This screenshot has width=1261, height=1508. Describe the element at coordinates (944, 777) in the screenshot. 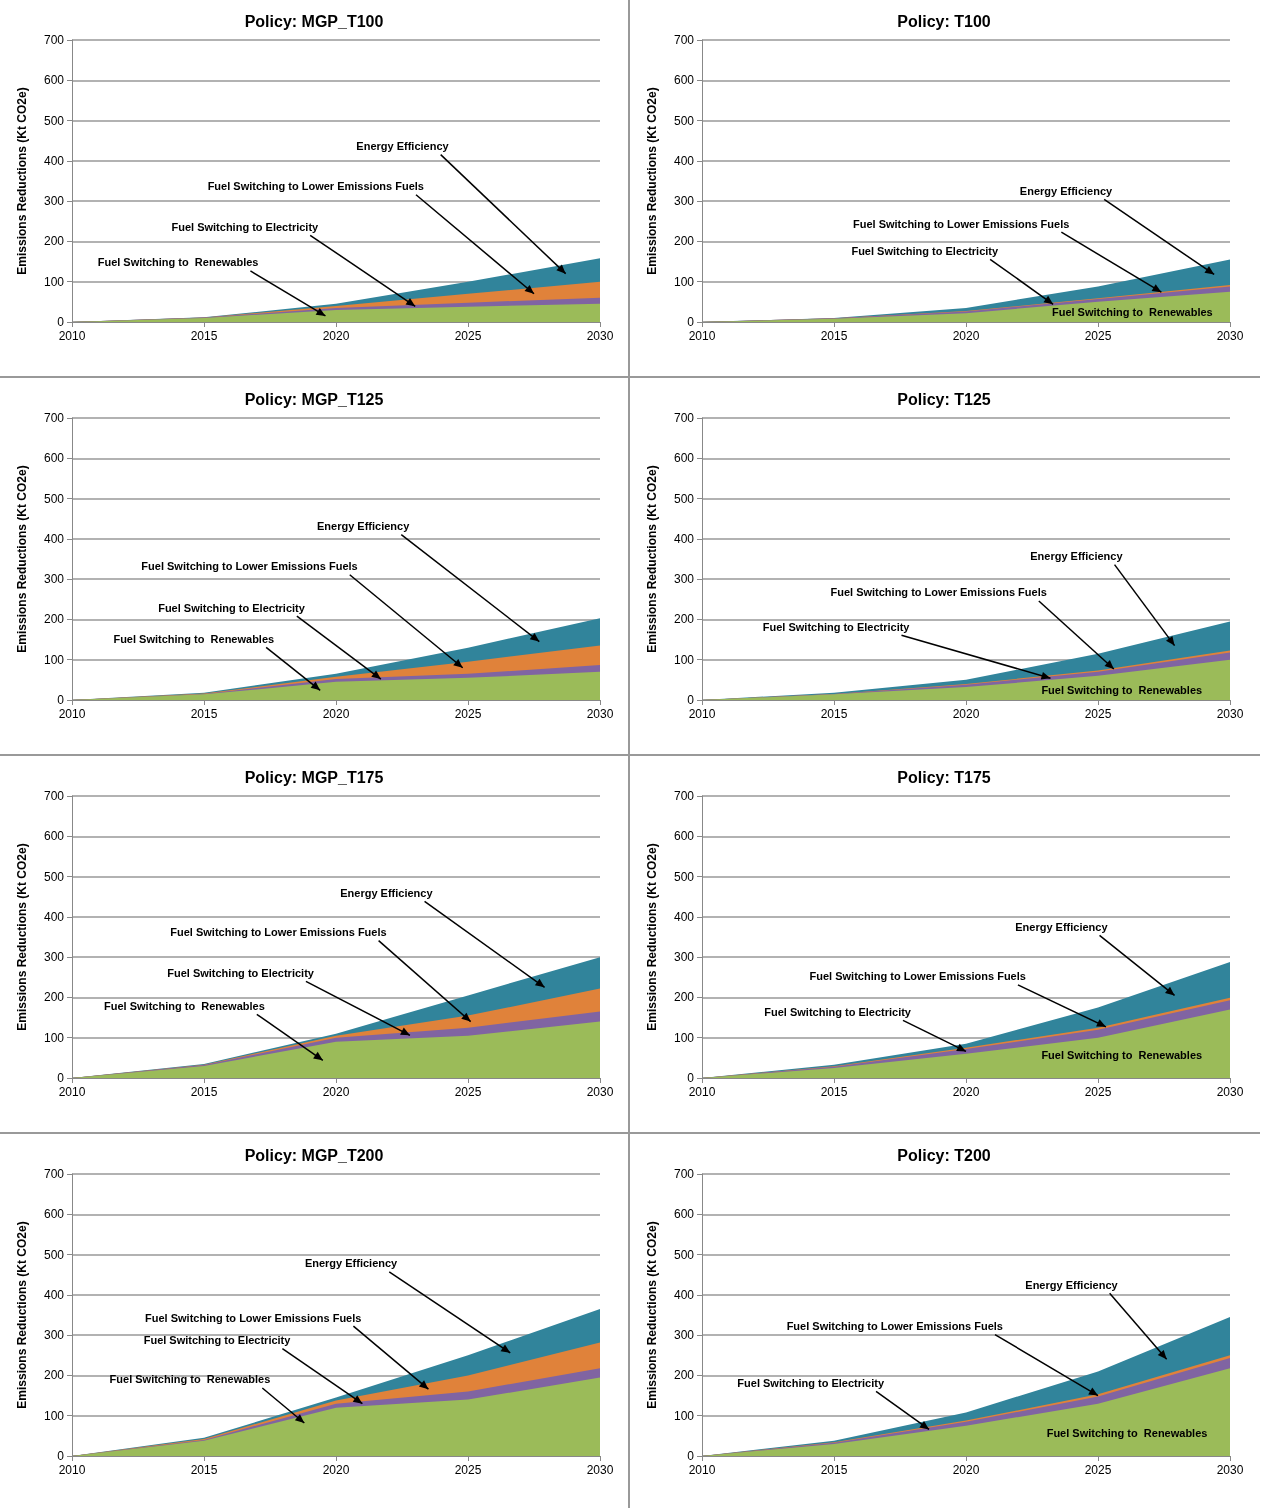

I see `chart-title: Policy: T175` at that location.